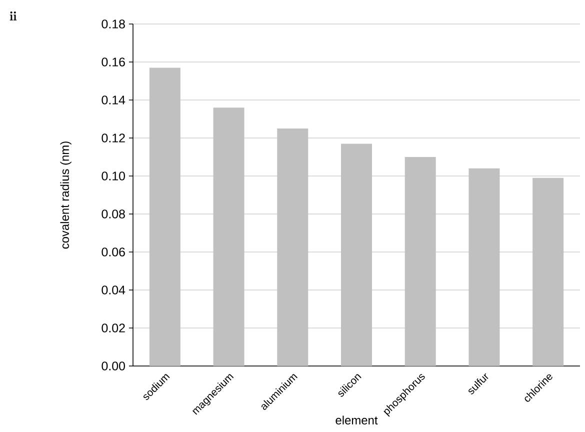  What do you see at coordinates (113, 366) in the screenshot?
I see `y-tick-label: 0.00` at bounding box center [113, 366].